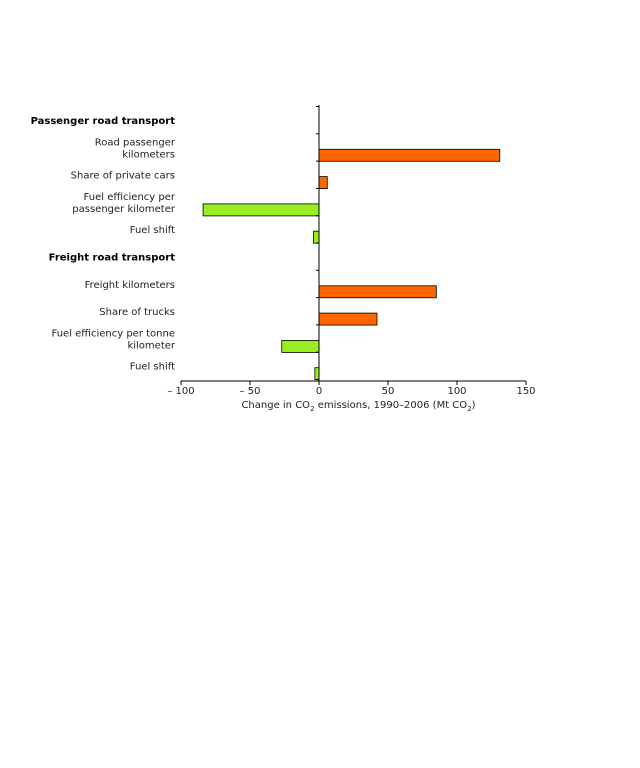 Image resolution: width=640 pixels, height=768 pixels. What do you see at coordinates (469, 409) in the screenshot?
I see `x-axis-title-subscript-2: 2` at bounding box center [469, 409].